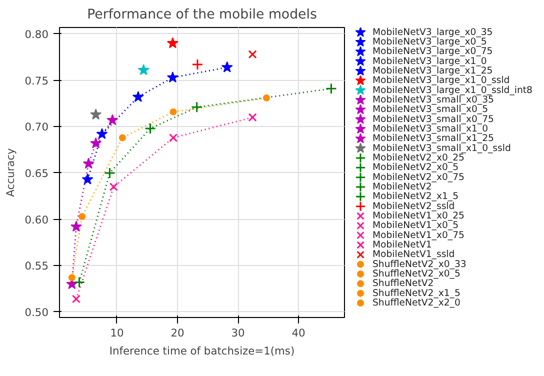 The height and width of the screenshot is (376, 544). What do you see at coordinates (416, 303) in the screenshot?
I see `legend-label: ShuffleNetV2_x2_0` at bounding box center [416, 303].